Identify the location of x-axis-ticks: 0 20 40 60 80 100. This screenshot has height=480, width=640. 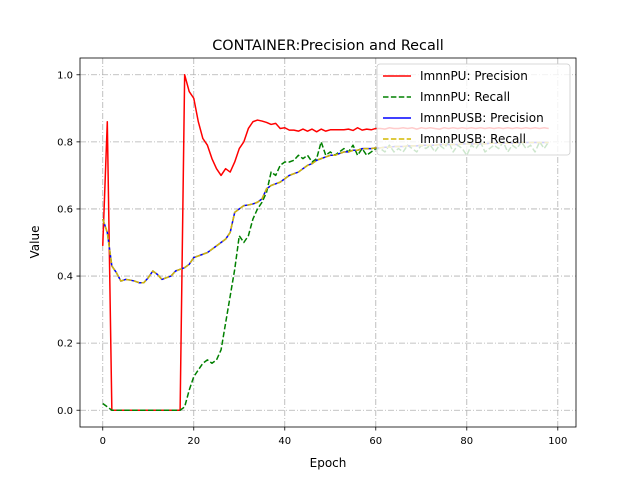
(333, 437).